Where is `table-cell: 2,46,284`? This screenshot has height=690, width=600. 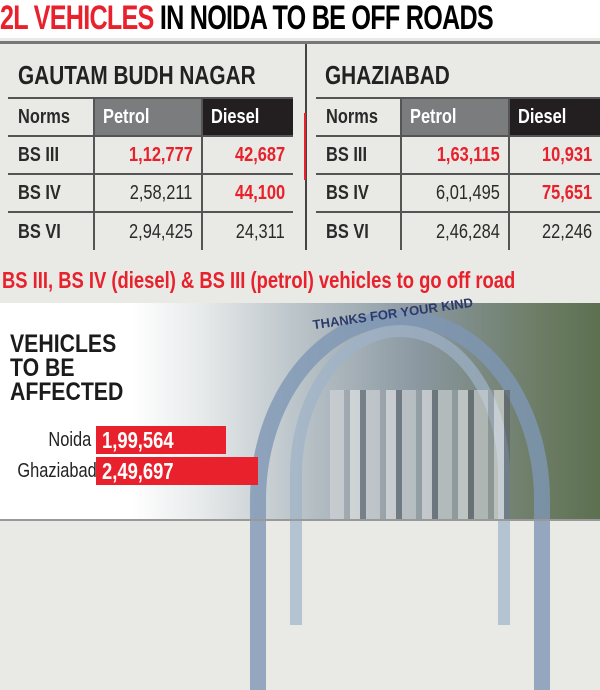 table-cell: 2,46,284 is located at coordinates (455, 231).